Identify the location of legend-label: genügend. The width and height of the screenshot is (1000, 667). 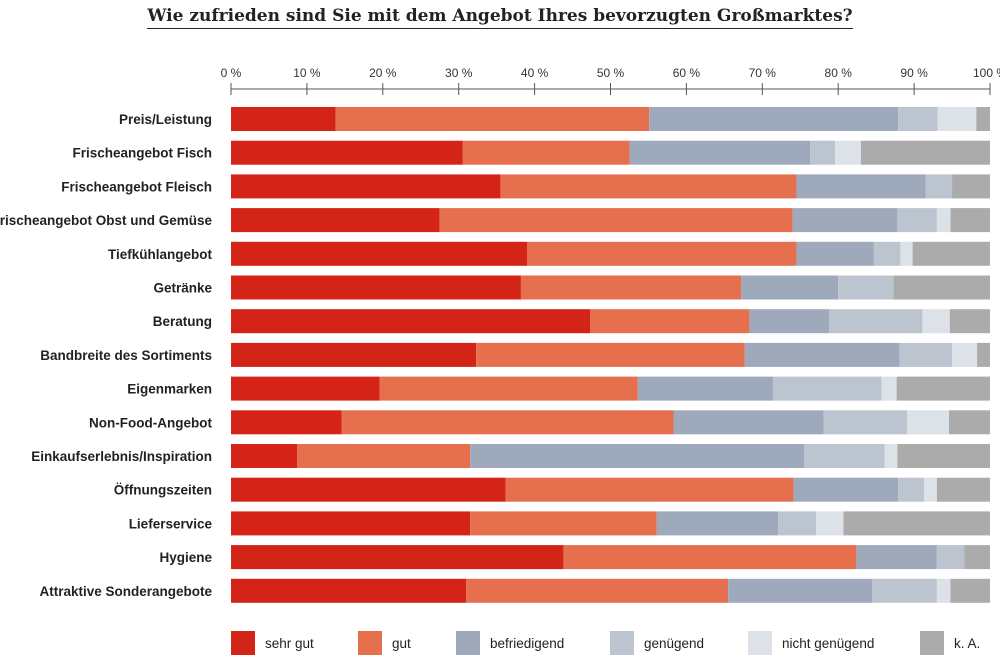
(674, 643).